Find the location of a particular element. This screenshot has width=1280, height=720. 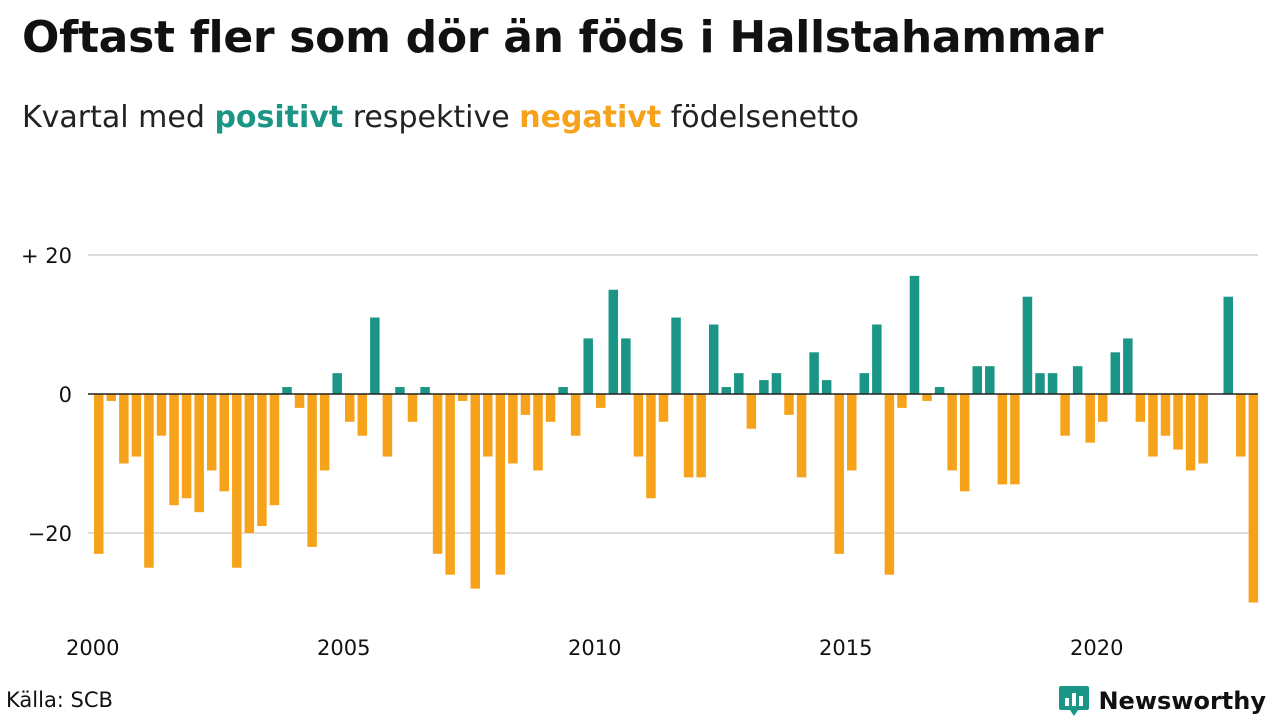

newsworthy-logo-icon is located at coordinates (1074, 701).